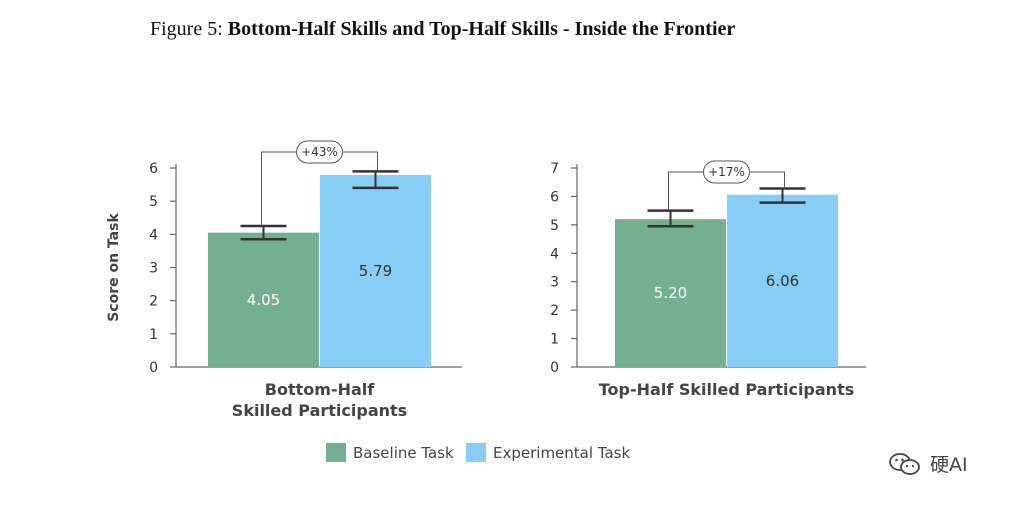 The image size is (1024, 508). I want to click on wechat-icon, so click(904, 463).